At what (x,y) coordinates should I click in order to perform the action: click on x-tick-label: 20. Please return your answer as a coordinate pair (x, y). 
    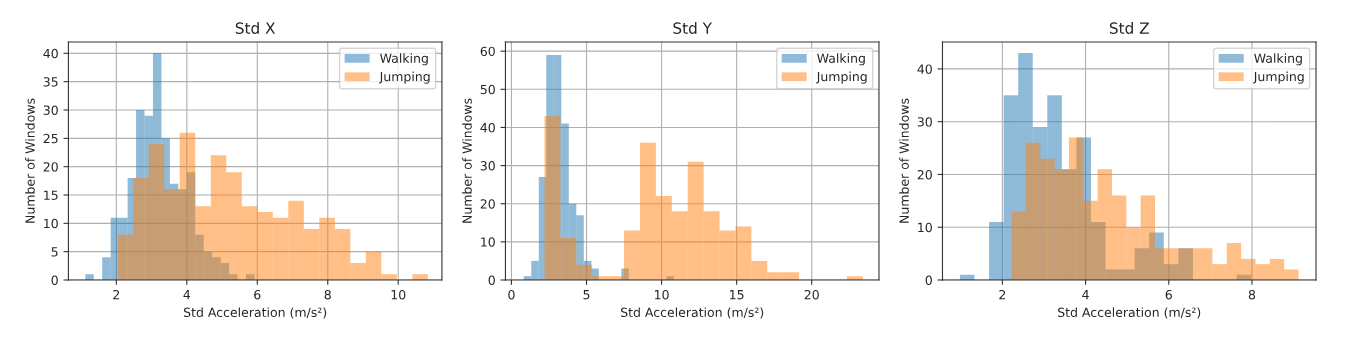
    Looking at the image, I should click on (811, 294).